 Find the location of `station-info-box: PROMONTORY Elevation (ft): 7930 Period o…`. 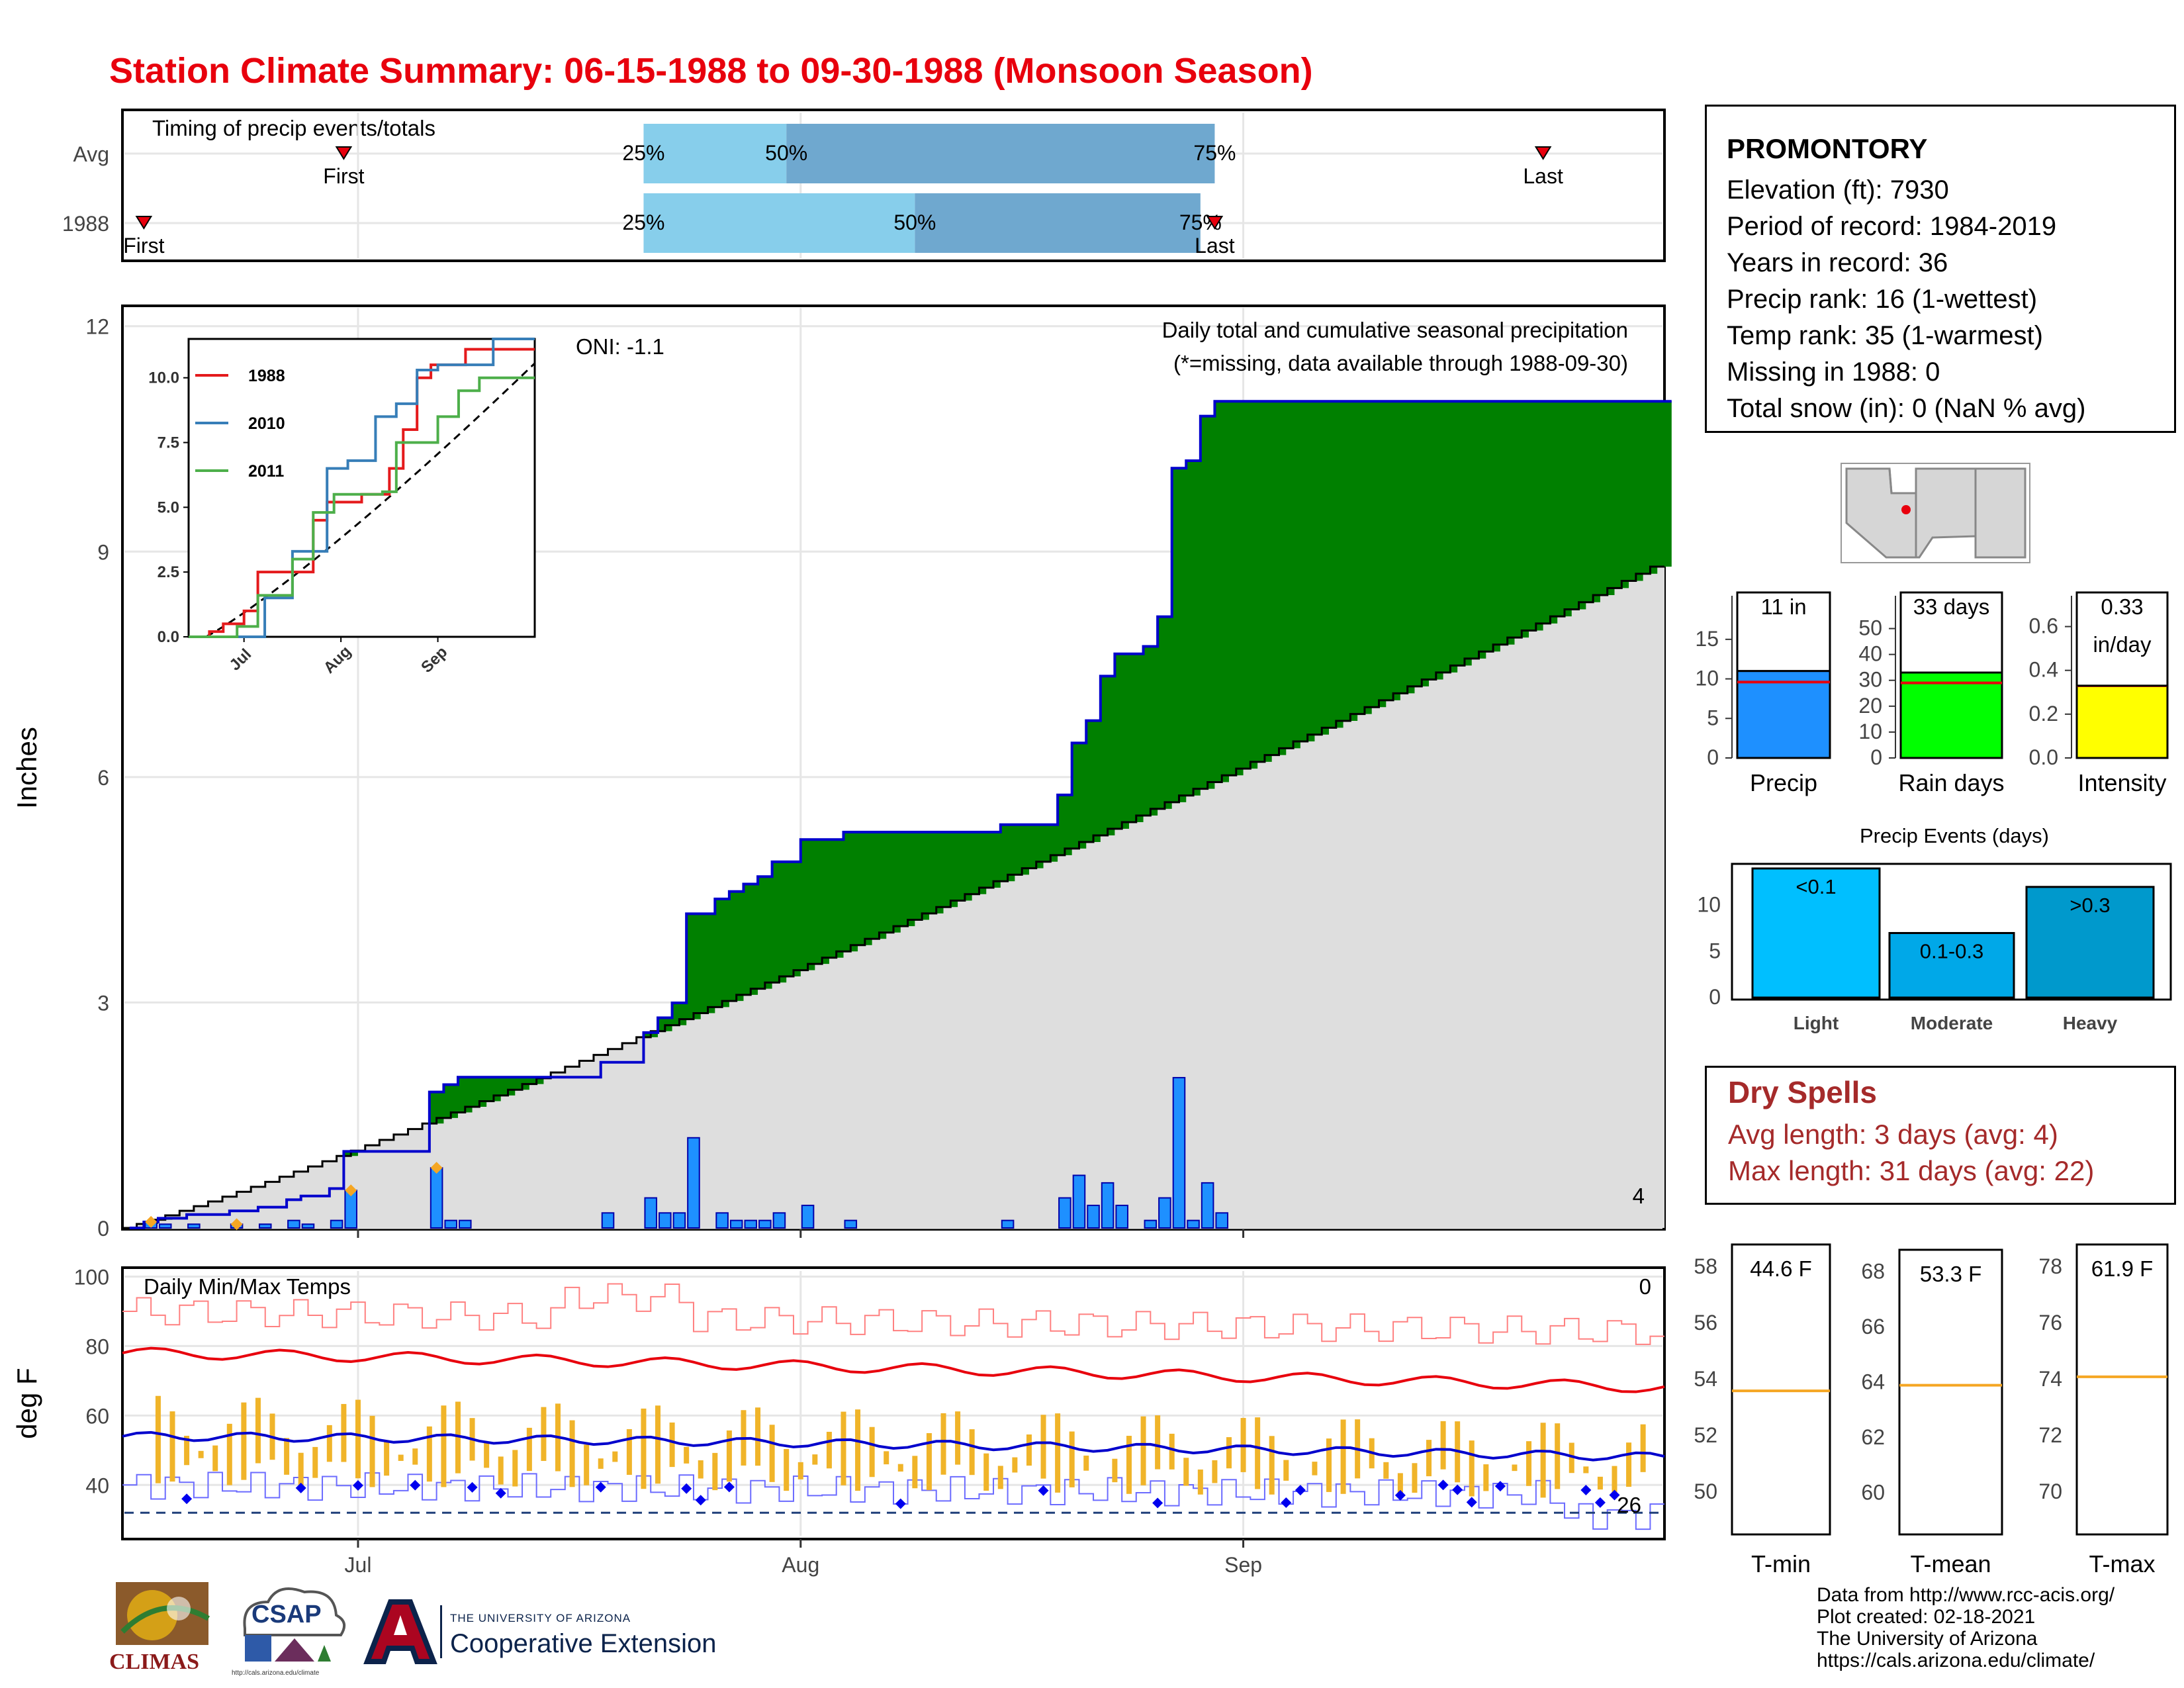

station-info-box: PROMONTORY Elevation (ft): 7930 Period o… is located at coordinates (1940, 269).